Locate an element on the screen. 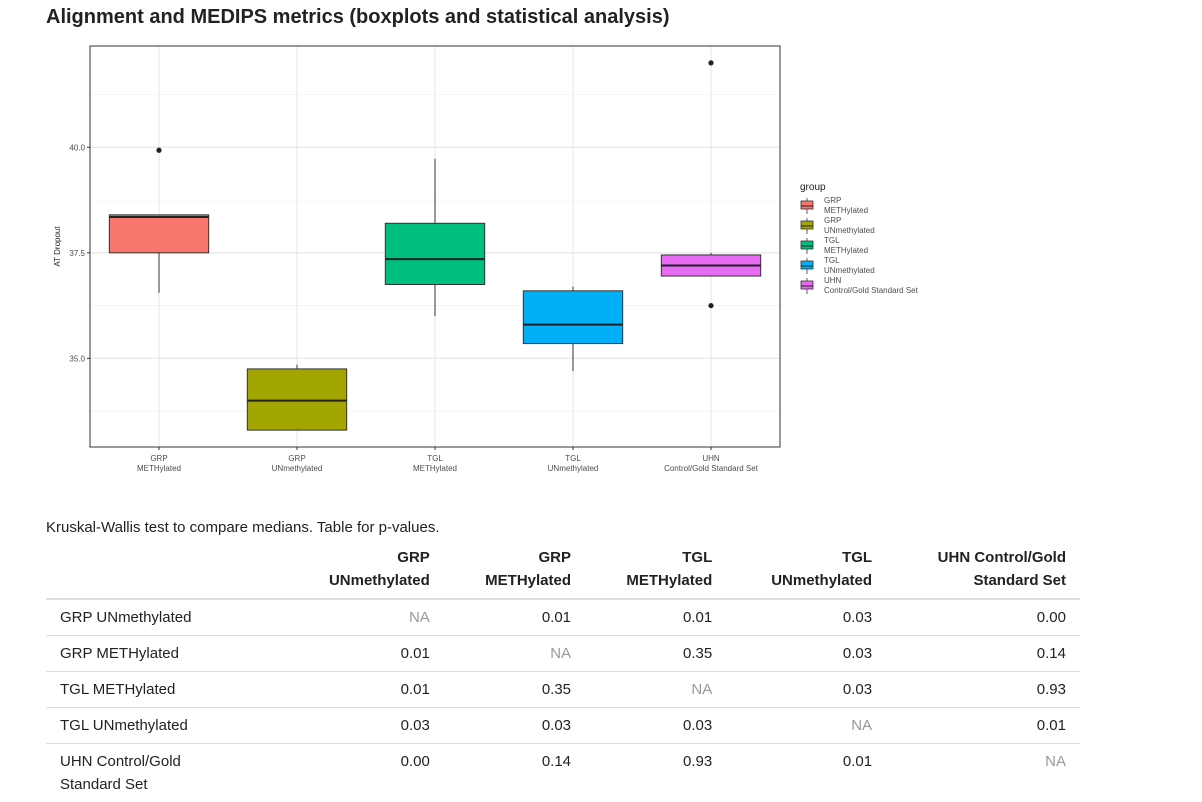 This screenshot has height=802, width=1202. x-tick-label: UHN is located at coordinates (711, 458).